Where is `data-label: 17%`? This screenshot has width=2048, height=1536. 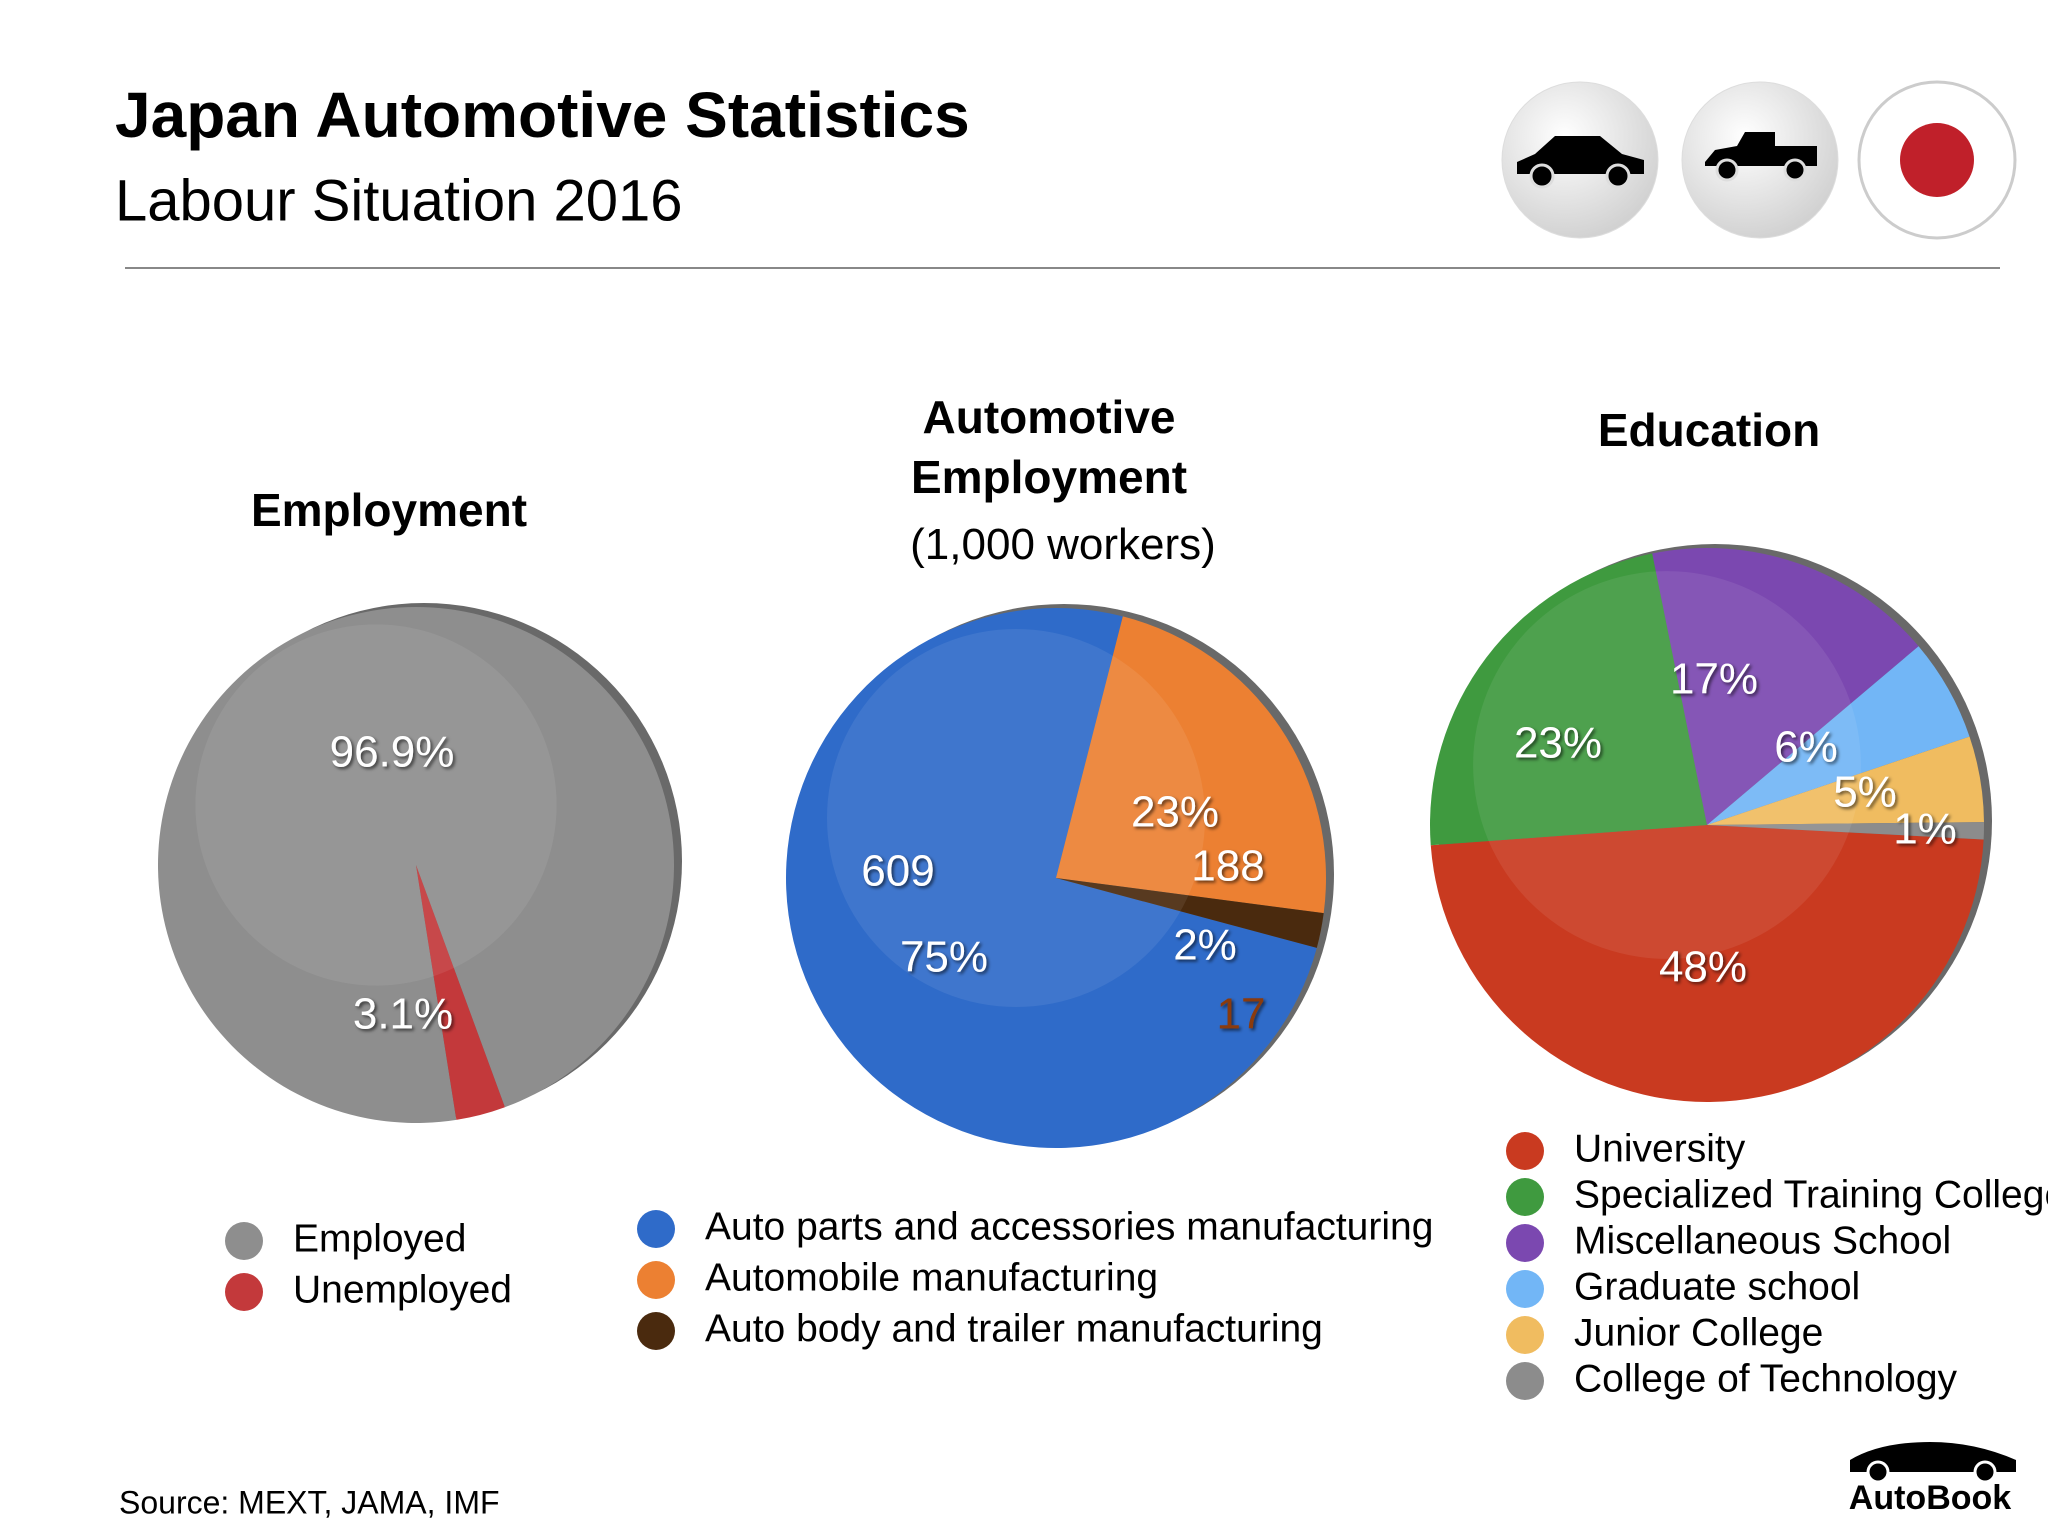
data-label: 17% is located at coordinates (1714, 679).